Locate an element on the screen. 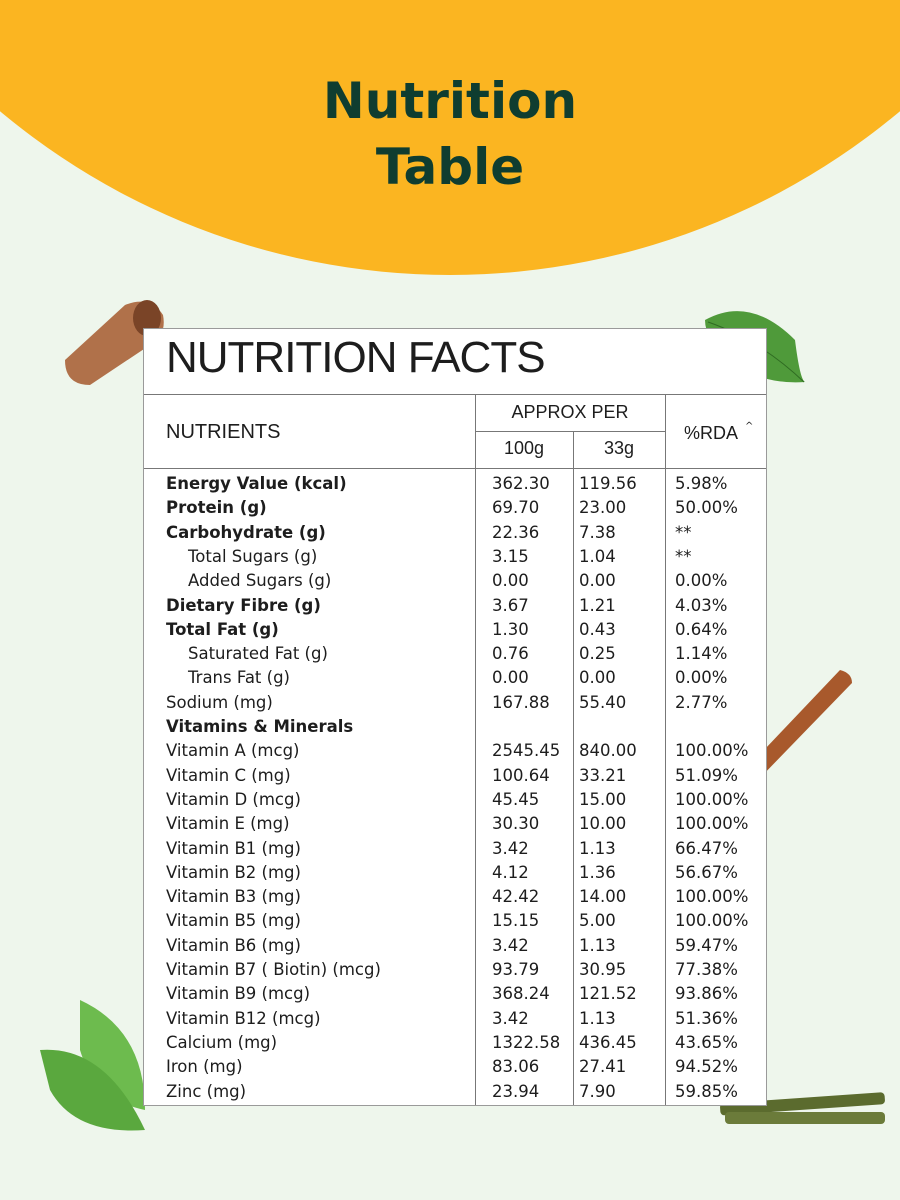 This screenshot has height=1200, width=900. value-100g: 1322.58 is located at coordinates (526, 1042).